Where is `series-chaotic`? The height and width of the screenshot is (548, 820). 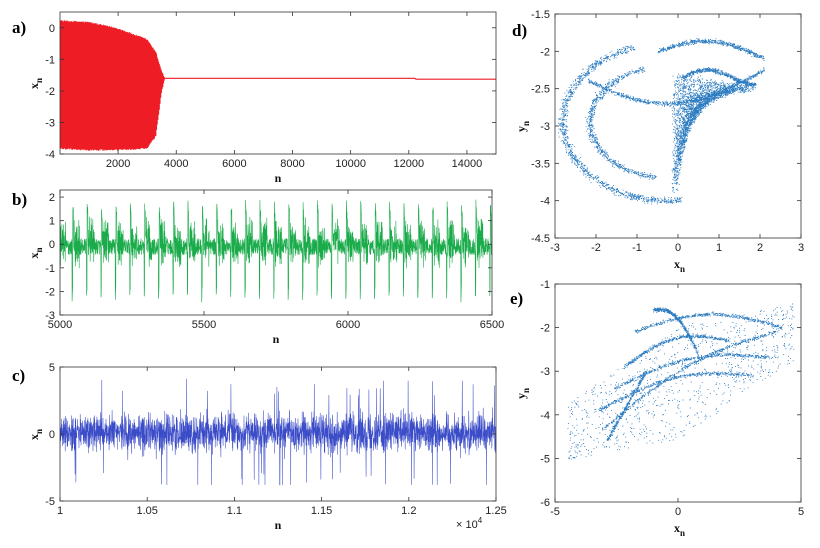 series-chaotic is located at coordinates (278, 432).